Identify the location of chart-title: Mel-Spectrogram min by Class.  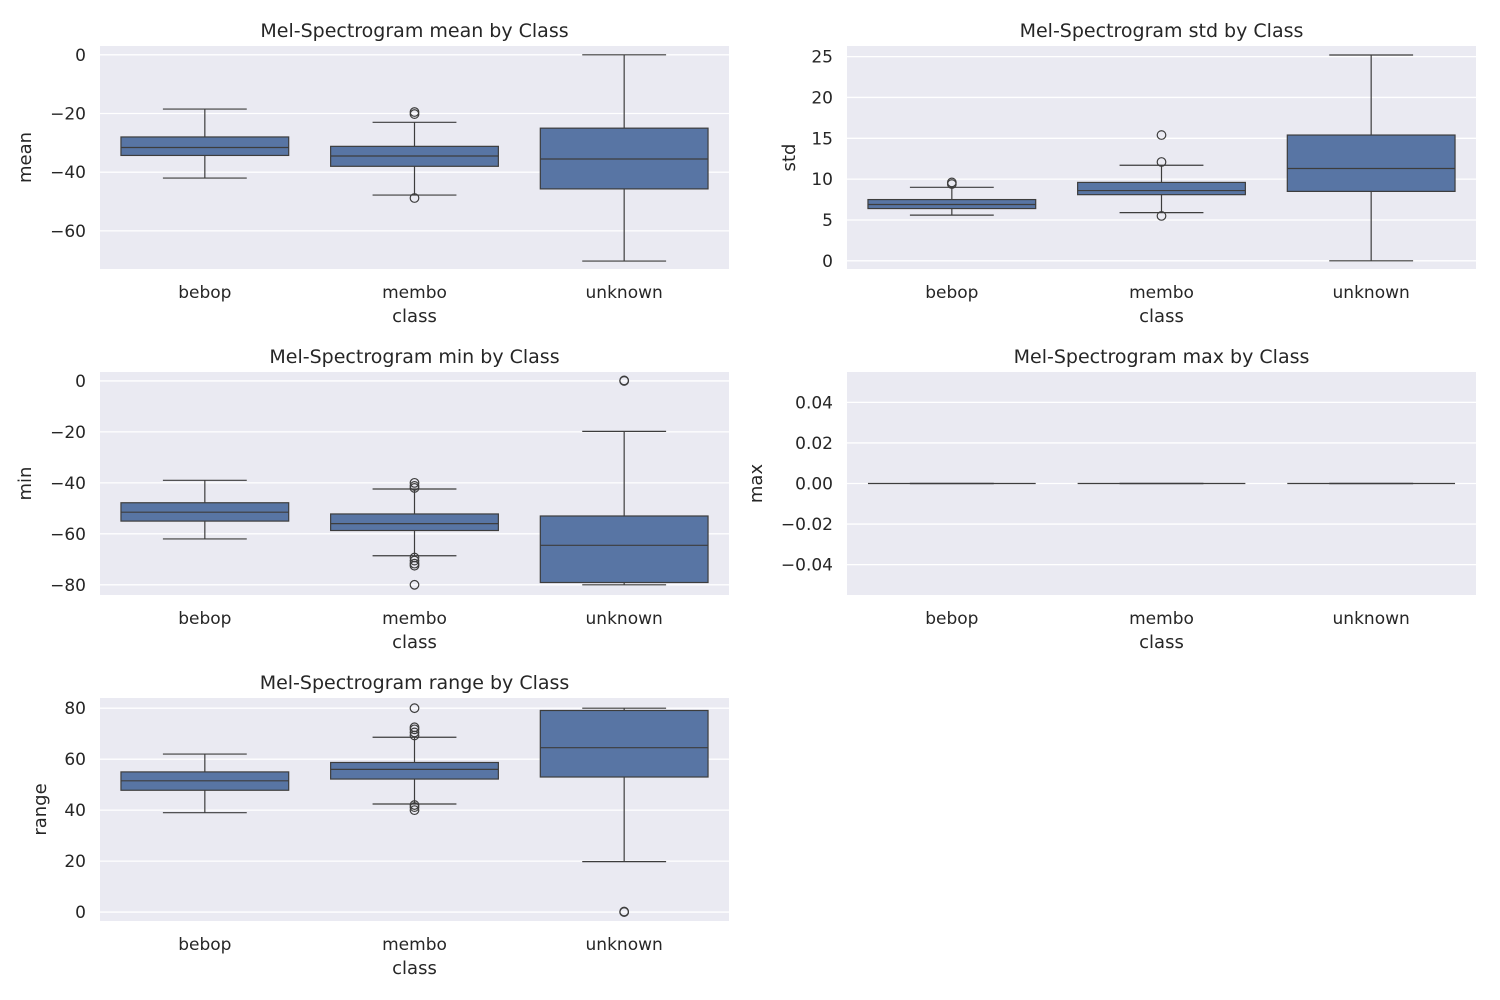
(414, 357).